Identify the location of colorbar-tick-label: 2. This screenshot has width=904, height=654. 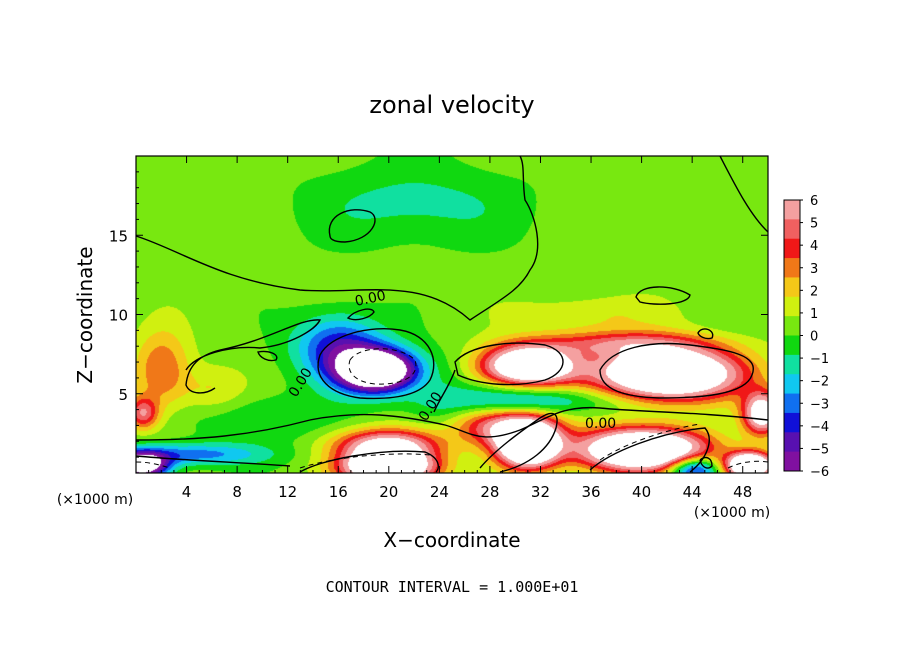
(814, 291).